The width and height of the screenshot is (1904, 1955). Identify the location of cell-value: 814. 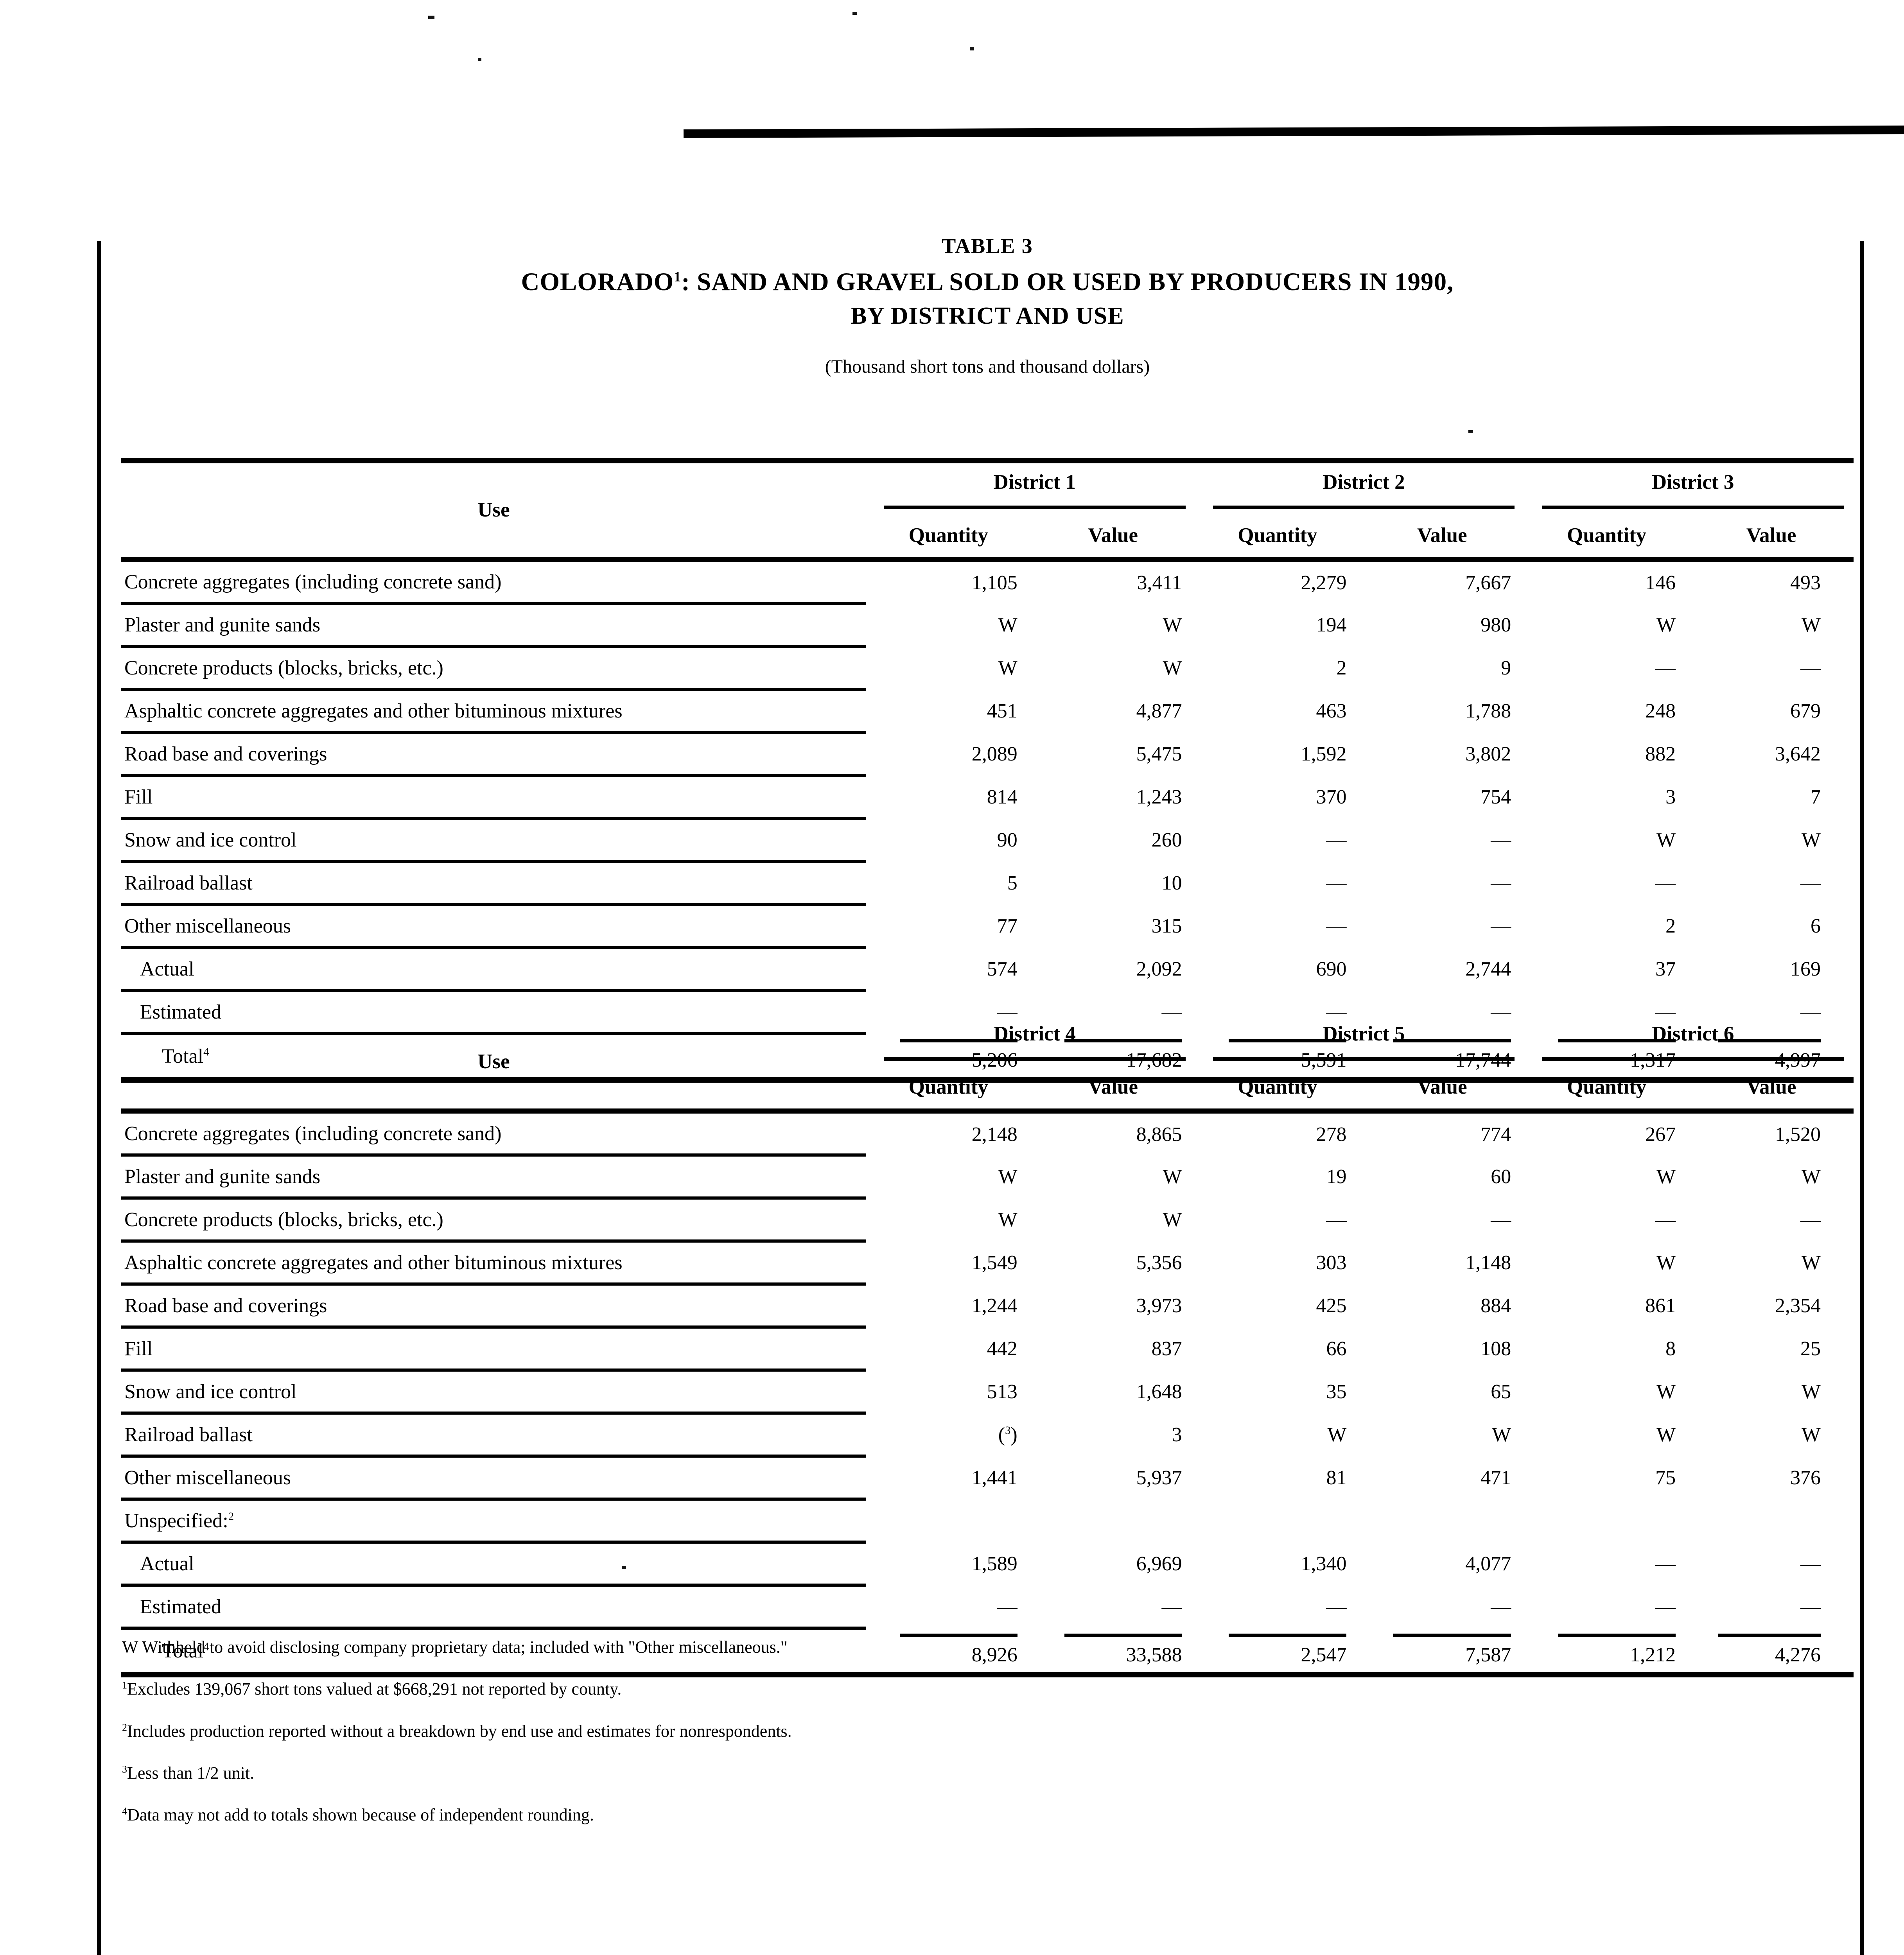
(1002, 797).